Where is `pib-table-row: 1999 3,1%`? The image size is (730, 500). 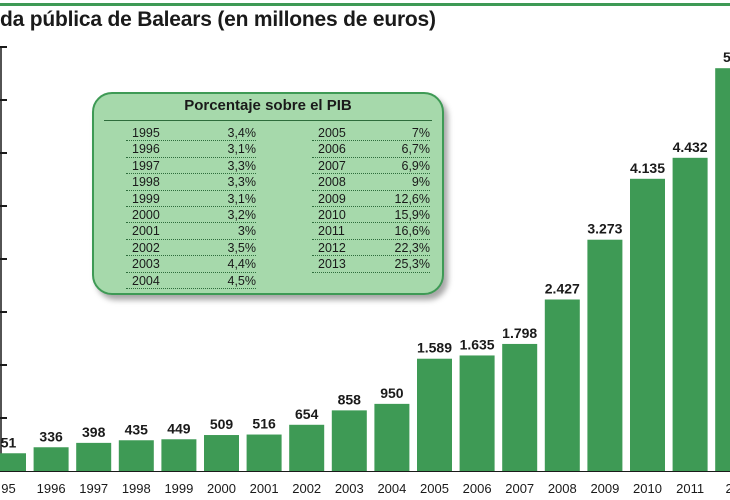
pib-table-row: 1999 3,1% is located at coordinates (191, 199).